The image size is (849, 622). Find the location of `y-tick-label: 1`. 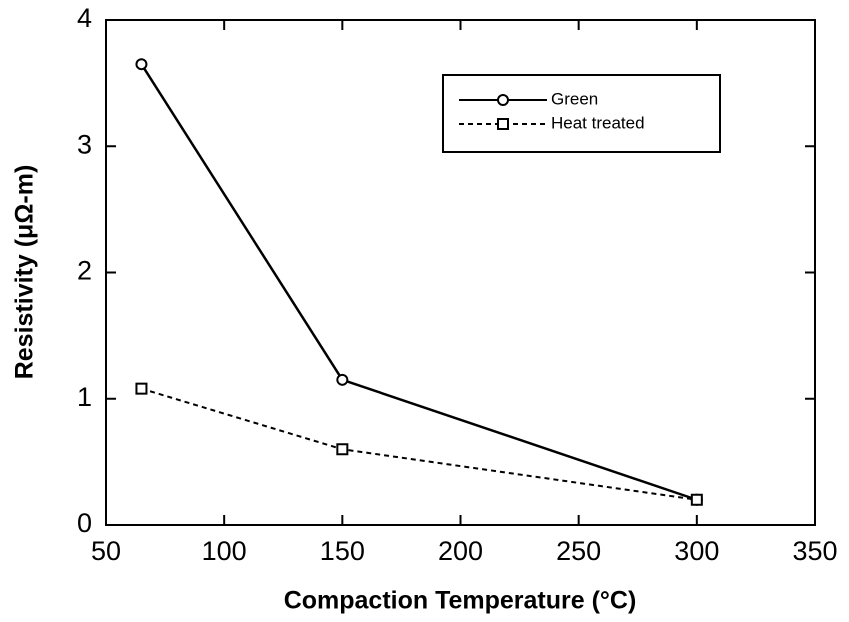

y-tick-label: 1 is located at coordinates (84, 397).